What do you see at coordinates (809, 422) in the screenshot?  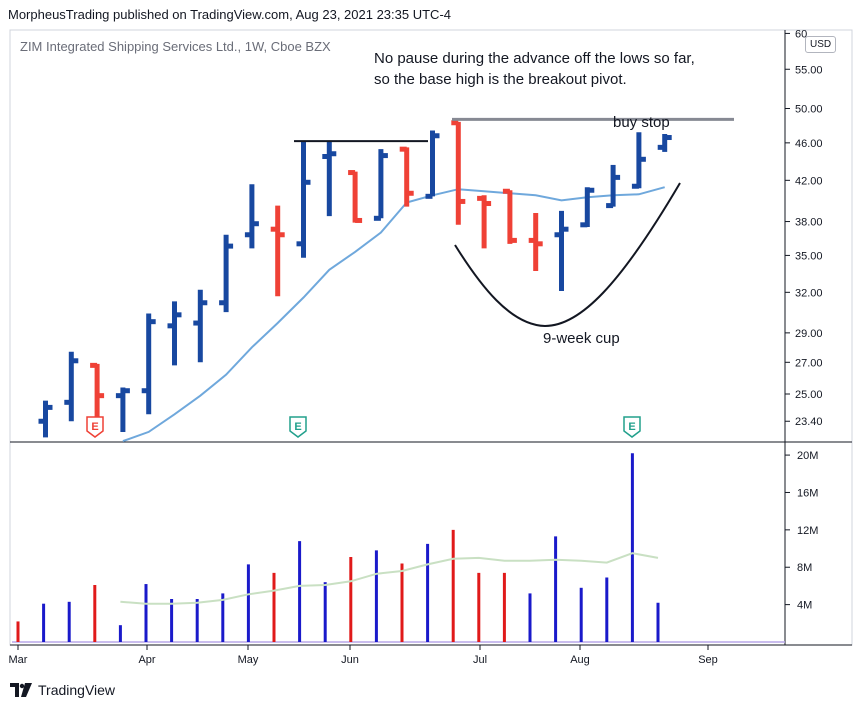 I see `price-tick-label: 23.40` at bounding box center [809, 422].